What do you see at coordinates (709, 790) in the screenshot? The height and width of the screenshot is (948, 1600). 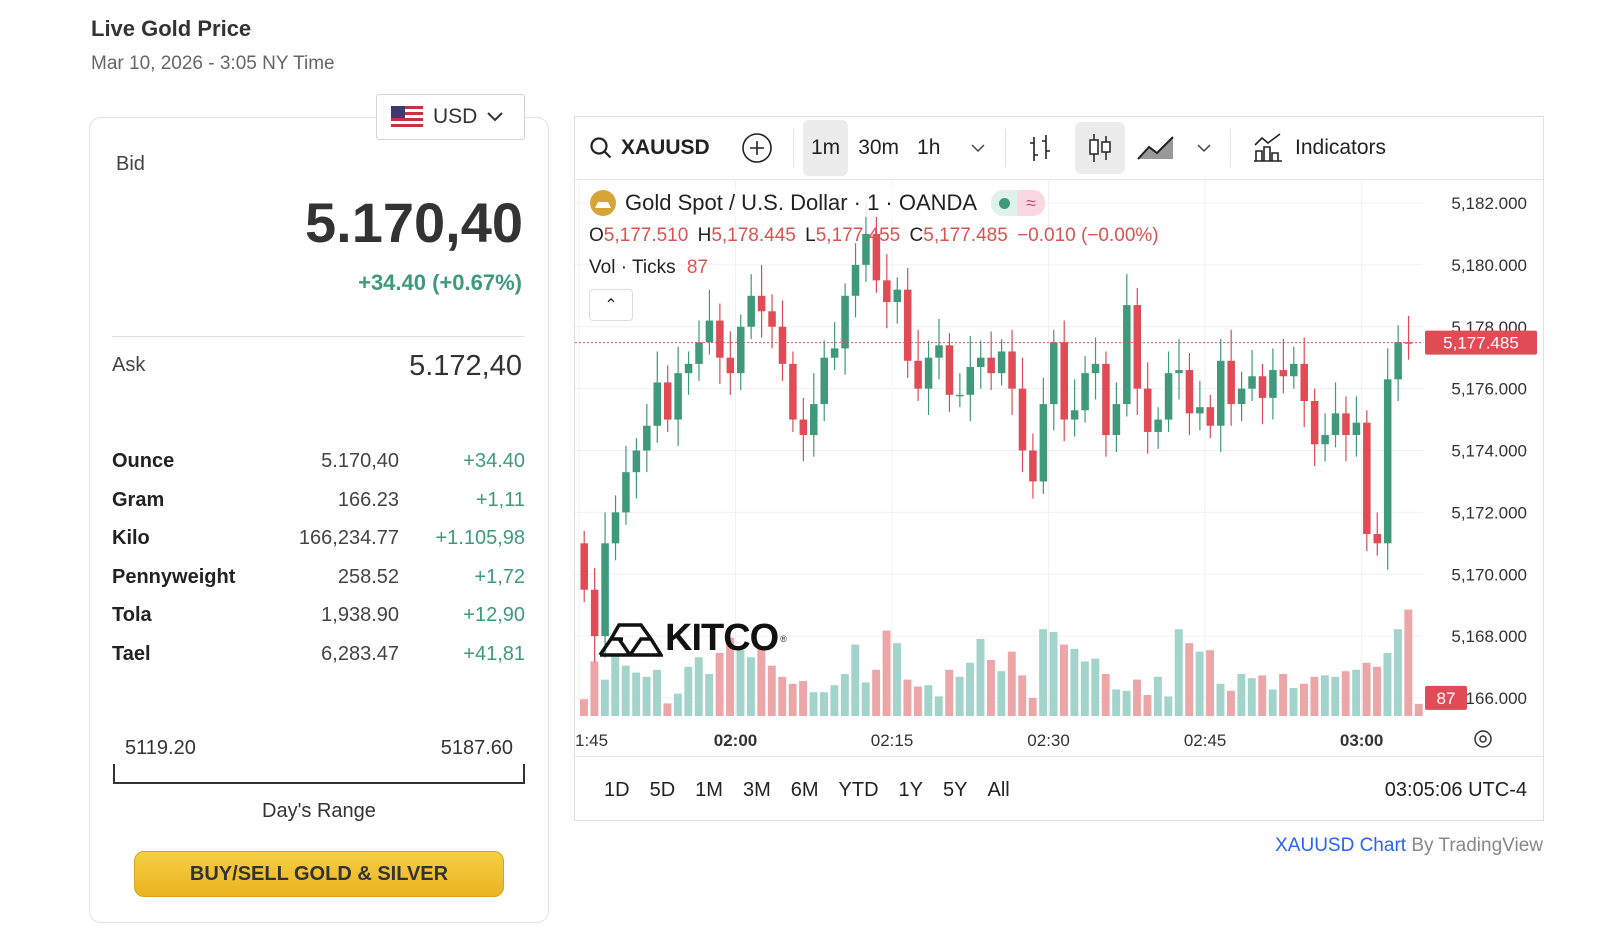 I see `range-1m: 1M` at bounding box center [709, 790].